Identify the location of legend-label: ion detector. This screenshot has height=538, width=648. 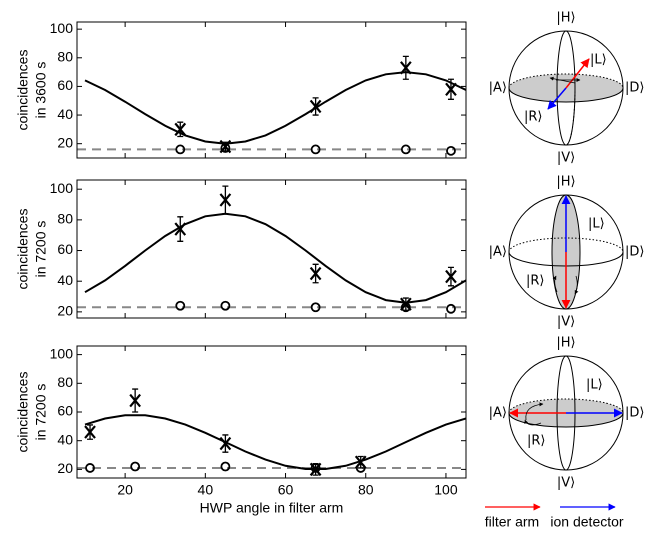
(586, 522).